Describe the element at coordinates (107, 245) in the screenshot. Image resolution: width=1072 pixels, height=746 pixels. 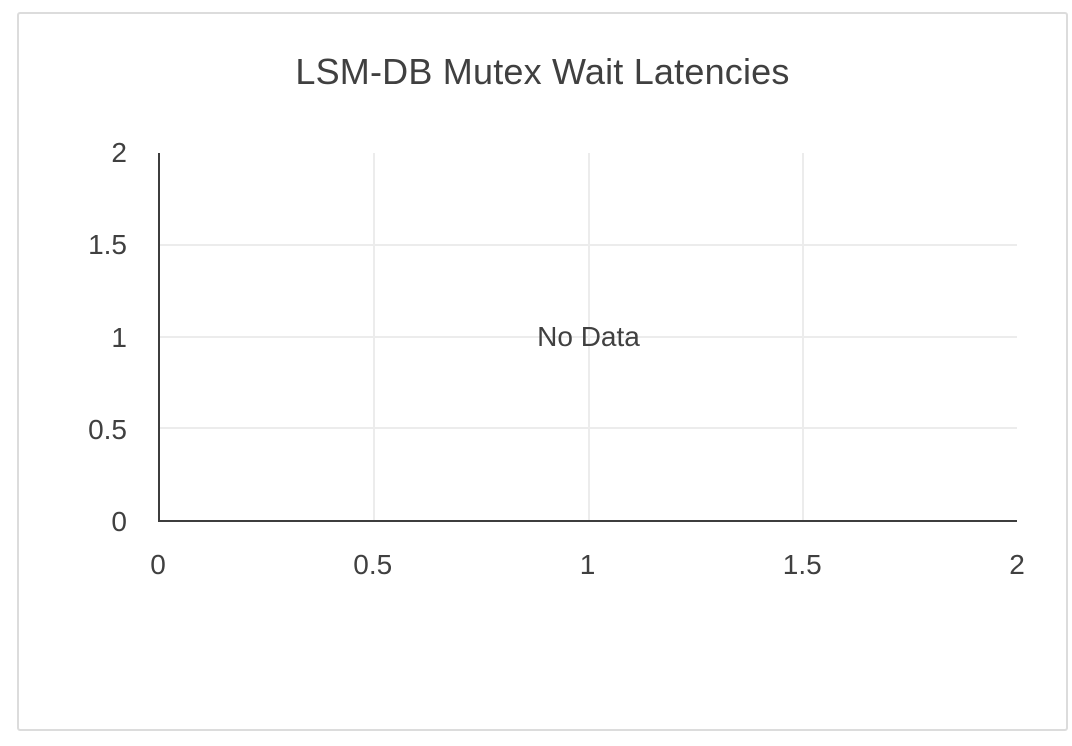
I see `y-tick-label: 1.5` at that location.